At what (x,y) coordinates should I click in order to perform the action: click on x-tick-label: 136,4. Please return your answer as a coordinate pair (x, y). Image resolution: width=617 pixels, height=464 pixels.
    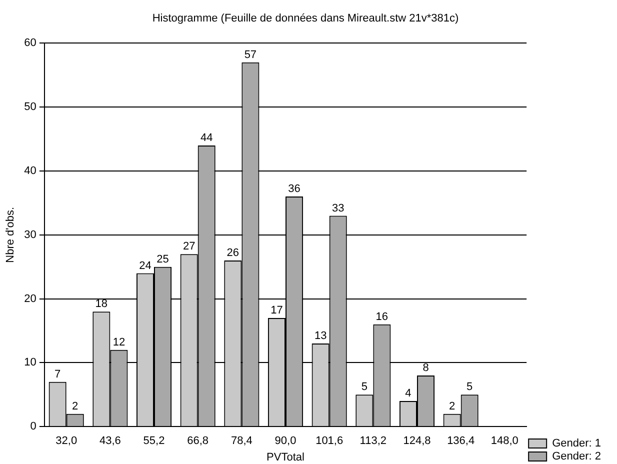
    Looking at the image, I should click on (461, 441).